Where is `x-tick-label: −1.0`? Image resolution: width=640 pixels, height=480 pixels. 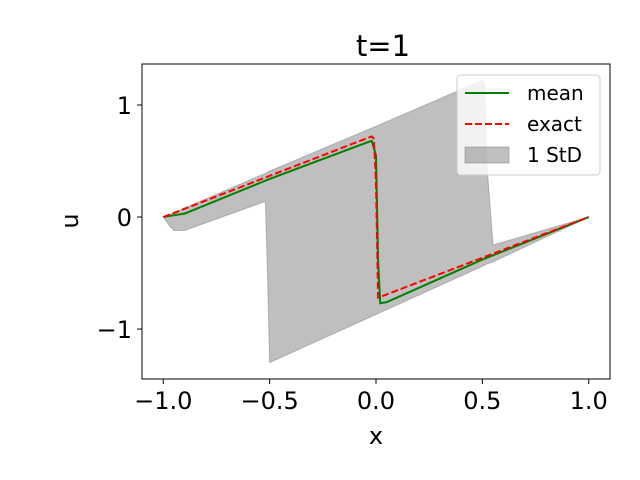 x-tick-label: −1.0 is located at coordinates (163, 401).